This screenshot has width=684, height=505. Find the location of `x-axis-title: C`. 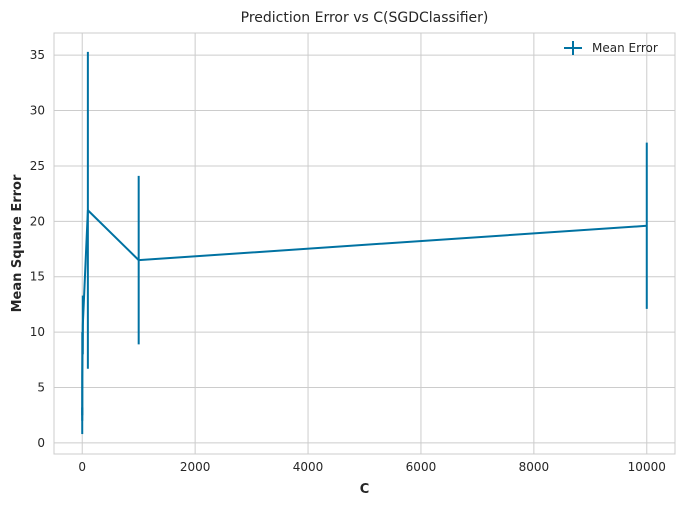

x-axis-title: C is located at coordinates (365, 489).